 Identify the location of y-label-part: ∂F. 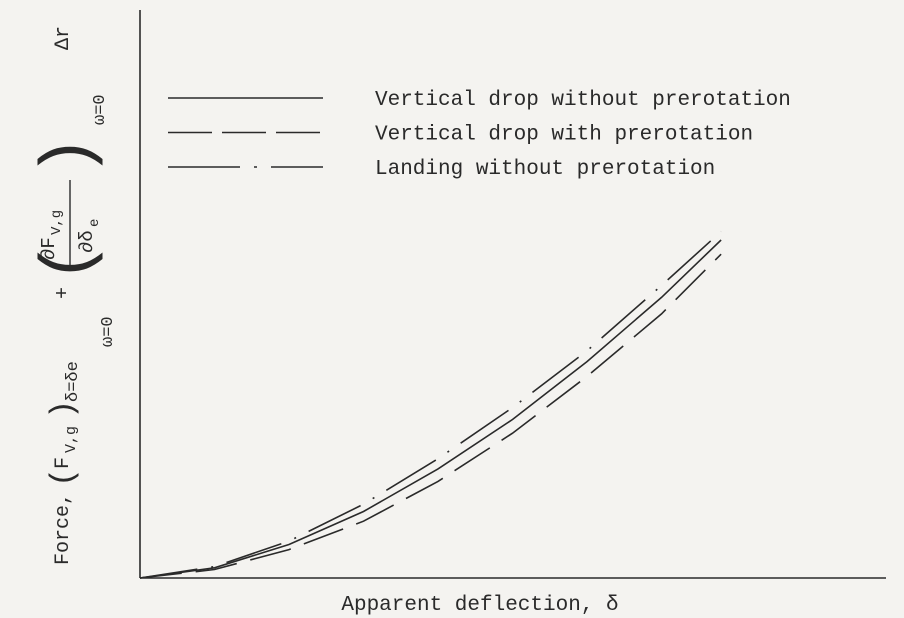
(49, 248).